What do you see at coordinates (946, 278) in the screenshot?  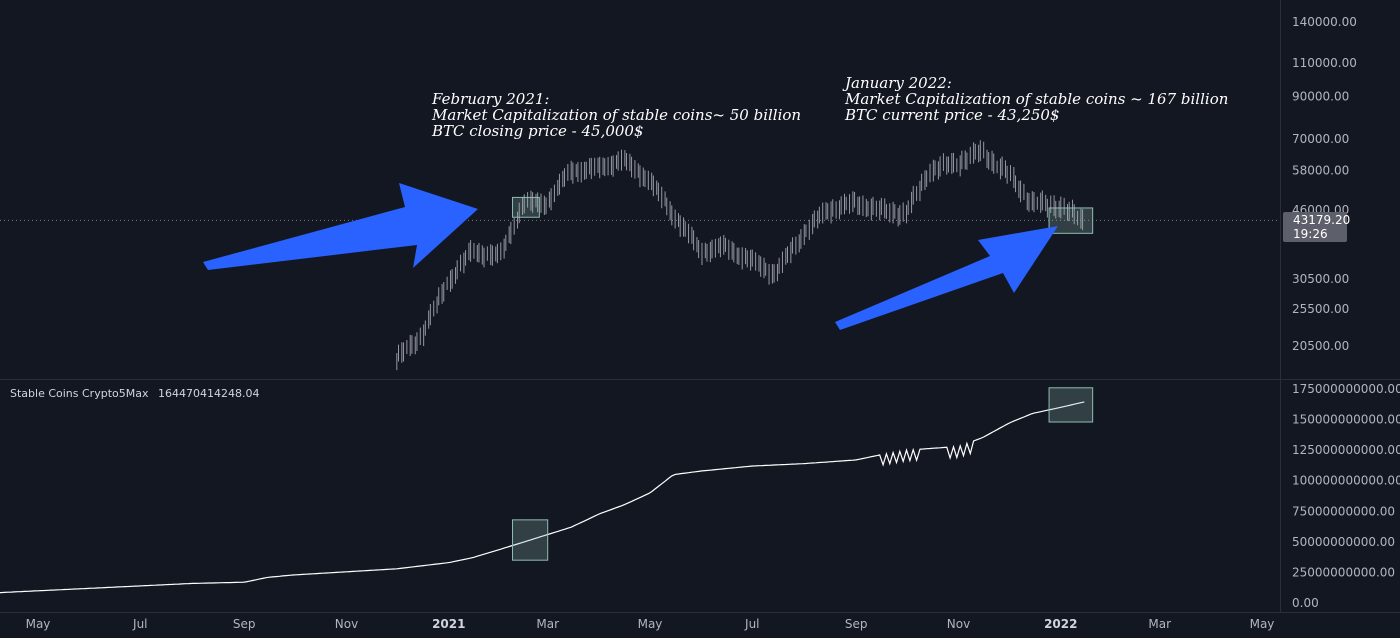 I see `arrow-jan2022` at bounding box center [946, 278].